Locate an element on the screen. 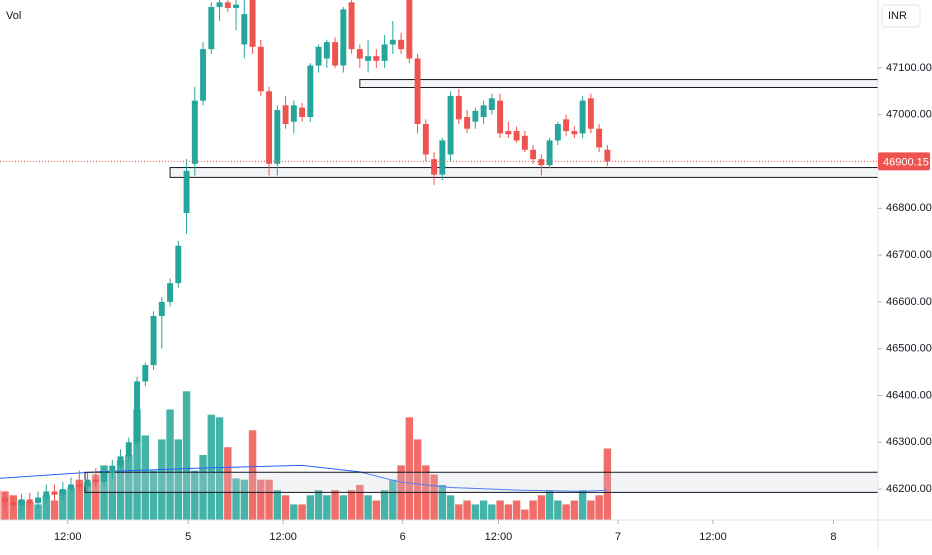 This screenshot has width=932, height=555. x-tick-label: 6 is located at coordinates (403, 537).